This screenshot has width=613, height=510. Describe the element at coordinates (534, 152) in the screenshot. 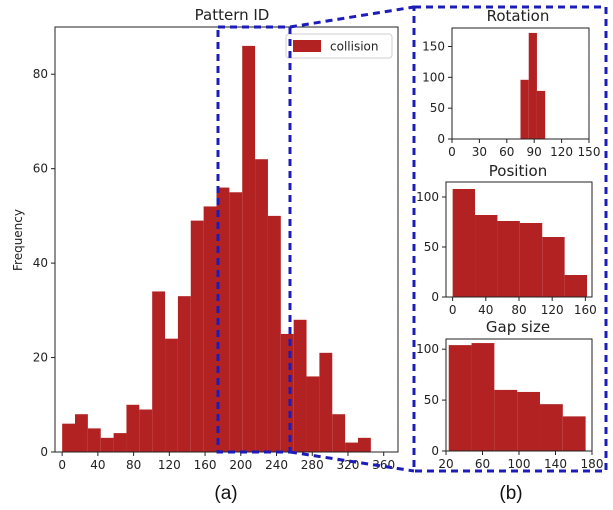

I see `rotation-x-tick-label: 90` at that location.